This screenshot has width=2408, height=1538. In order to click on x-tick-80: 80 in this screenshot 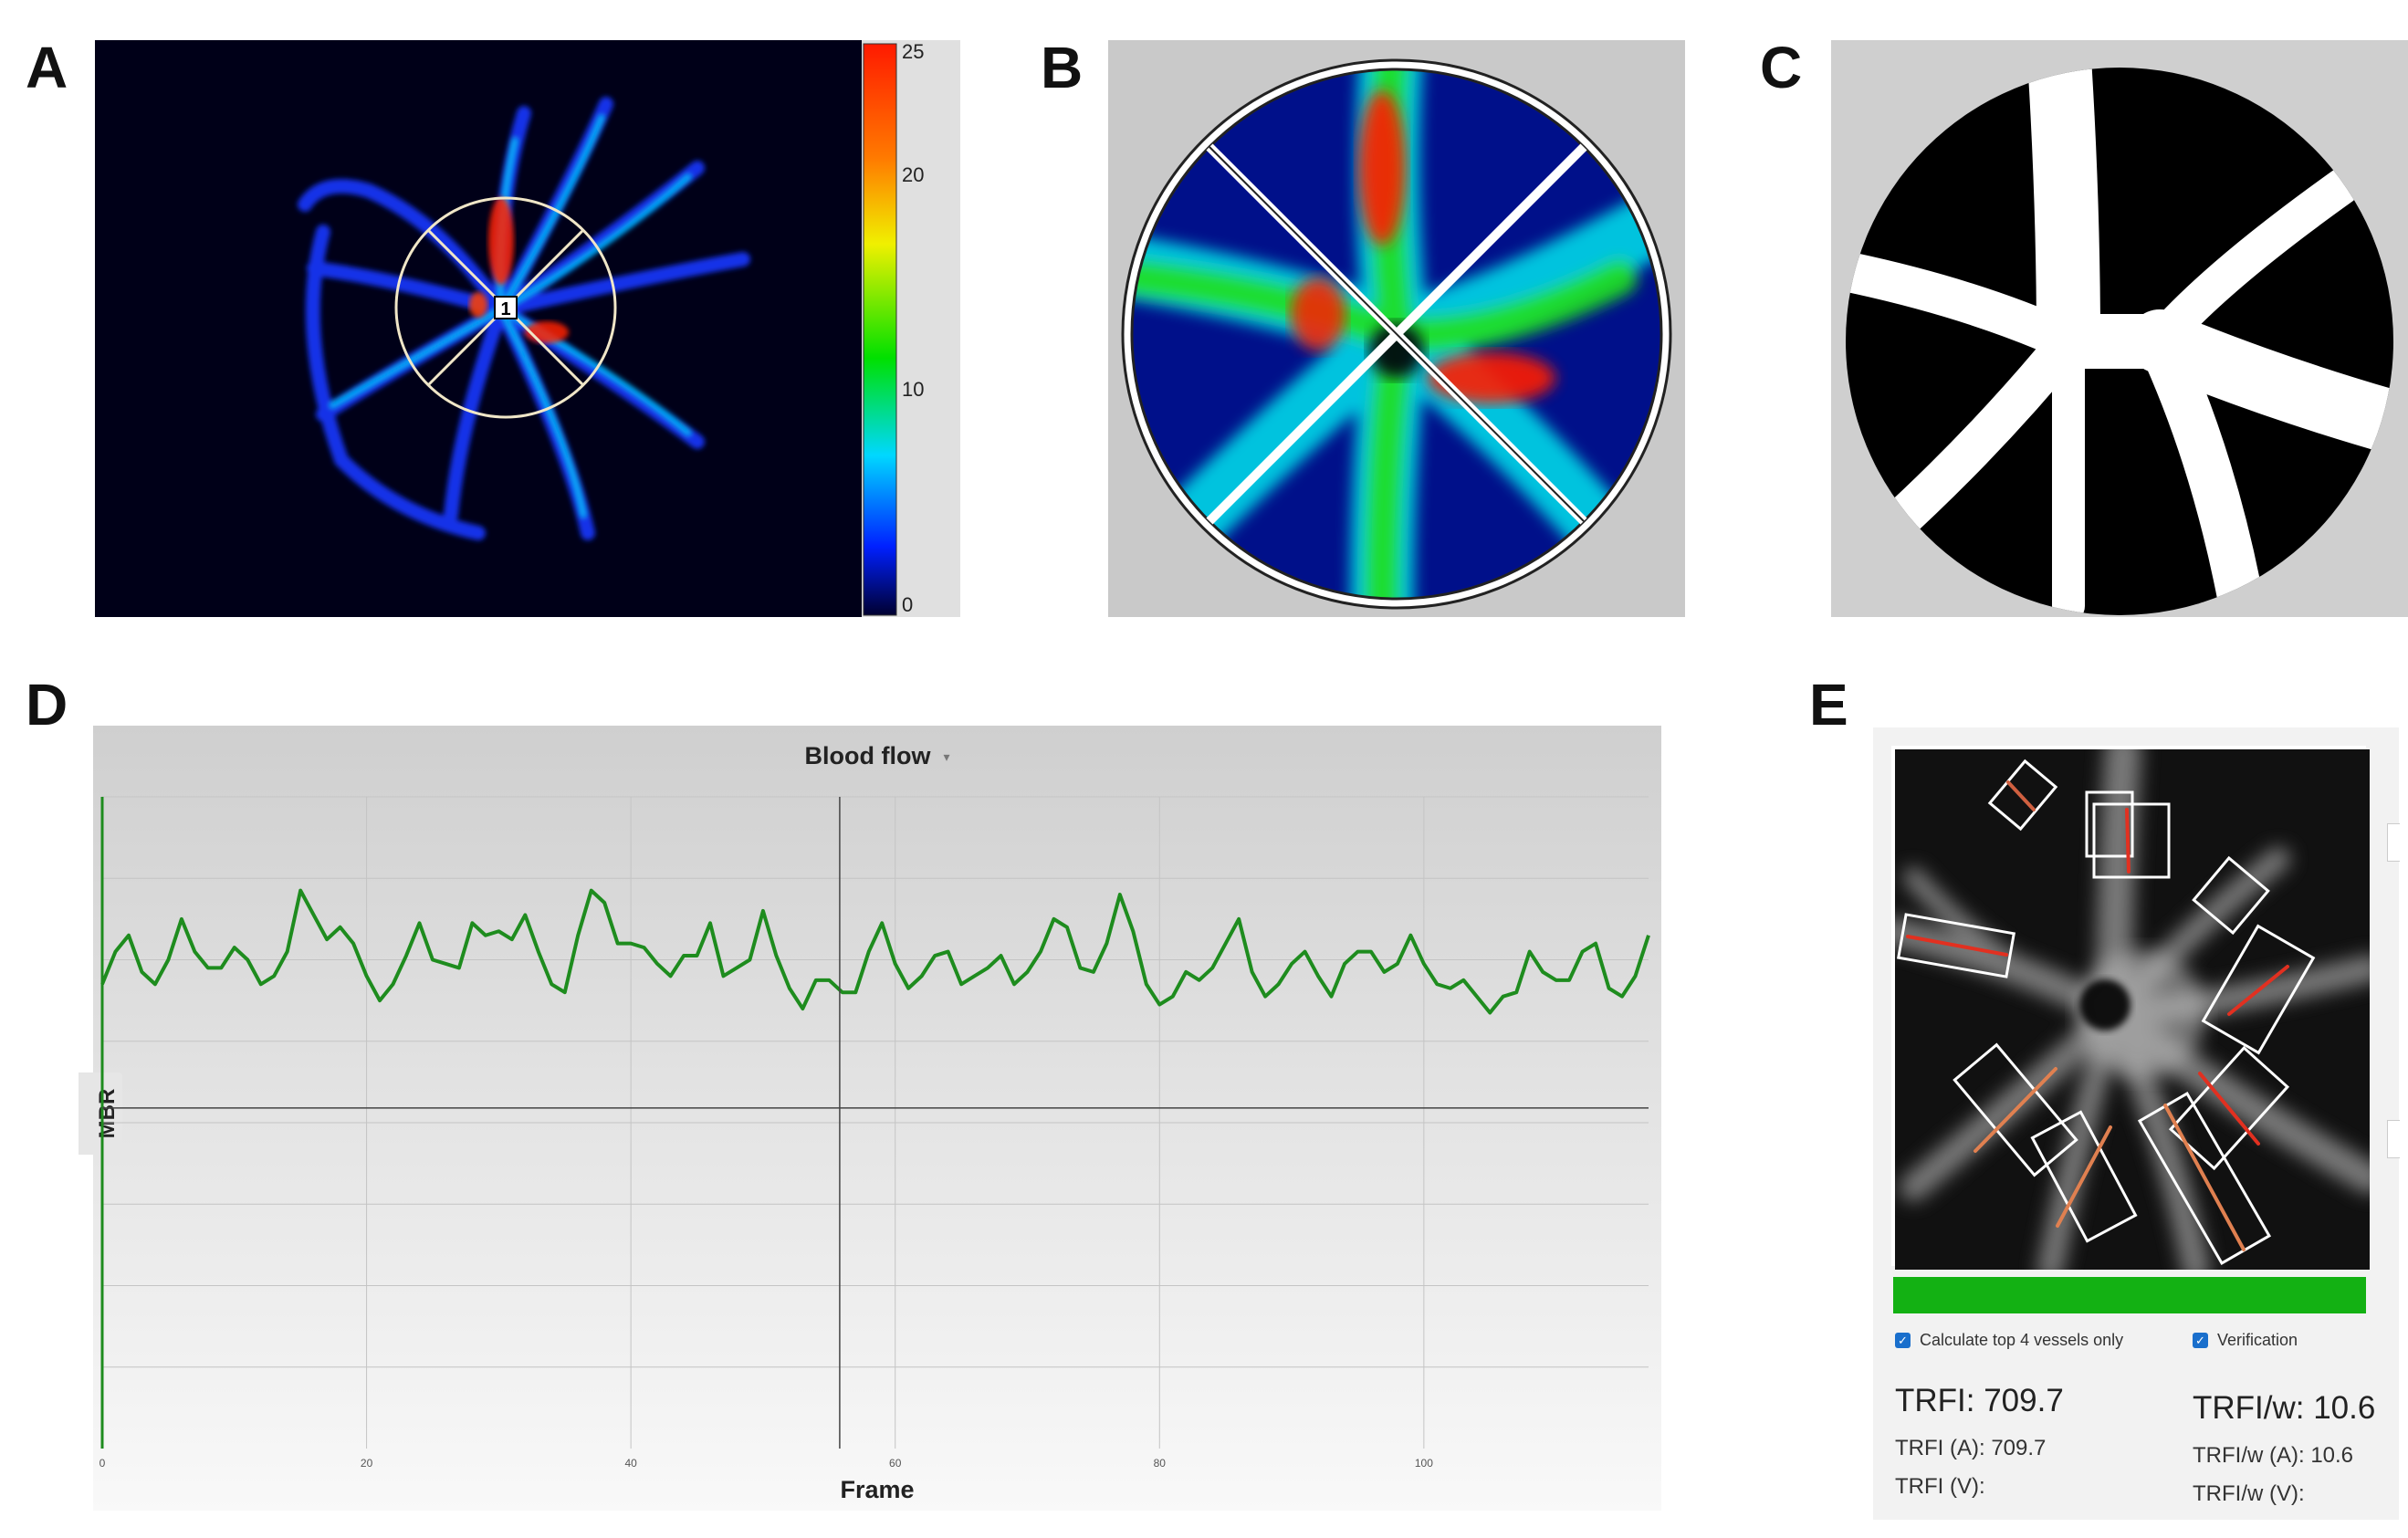, I will do `click(1160, 1464)`.